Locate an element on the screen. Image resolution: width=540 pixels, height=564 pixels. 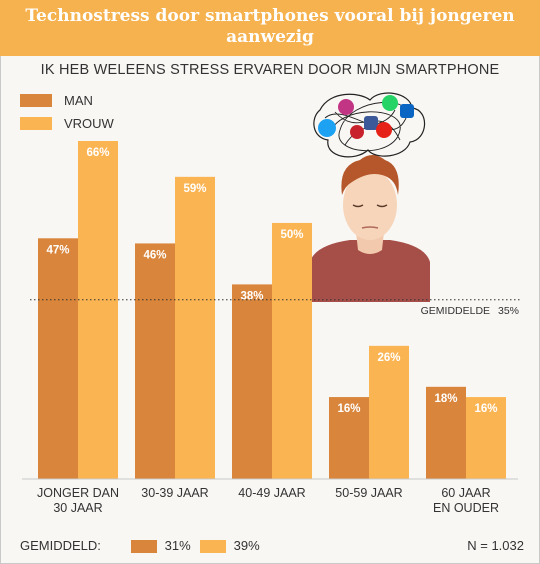
x-tick-label-3: 40-49 JAAR is located at coordinates (271, 493).